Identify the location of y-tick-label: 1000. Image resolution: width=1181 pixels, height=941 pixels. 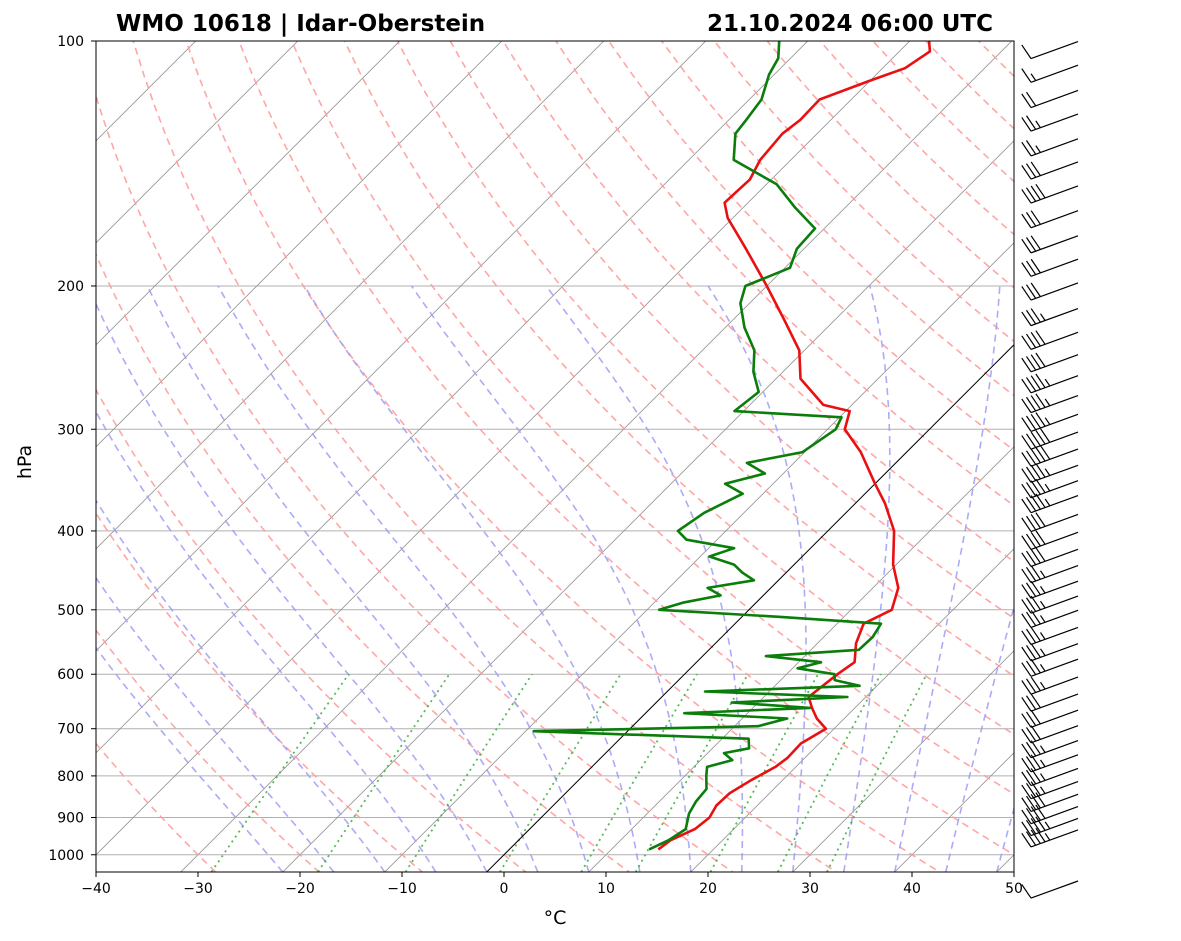
(66, 856).